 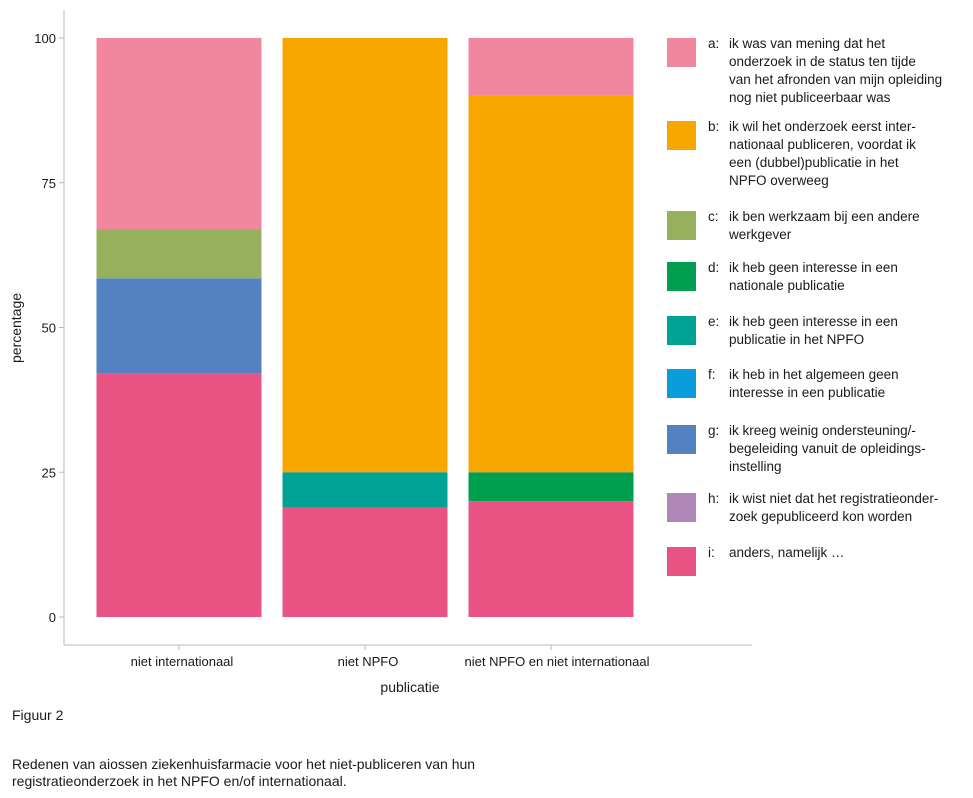 What do you see at coordinates (52, 617) in the screenshot?
I see `y-tick-label-0: 0` at bounding box center [52, 617].